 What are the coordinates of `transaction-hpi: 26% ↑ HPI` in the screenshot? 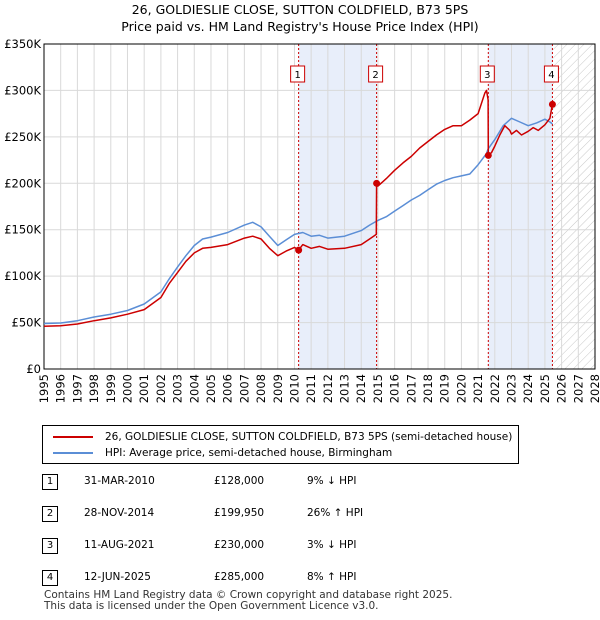 It's located at (335, 513).